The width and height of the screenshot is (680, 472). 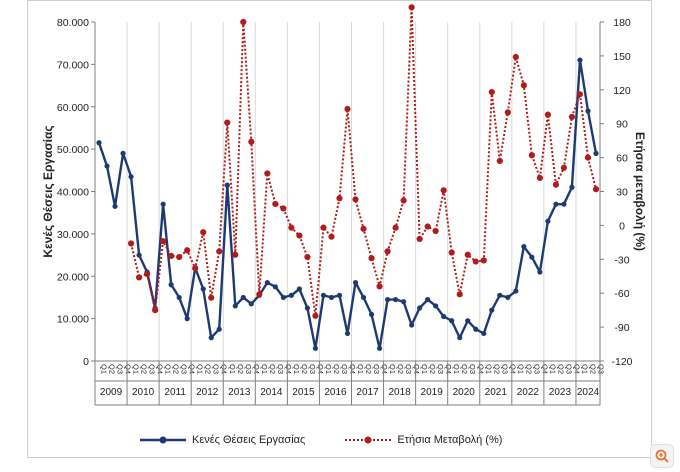 I want to click on x-year-label: 2013, so click(x=239, y=392).